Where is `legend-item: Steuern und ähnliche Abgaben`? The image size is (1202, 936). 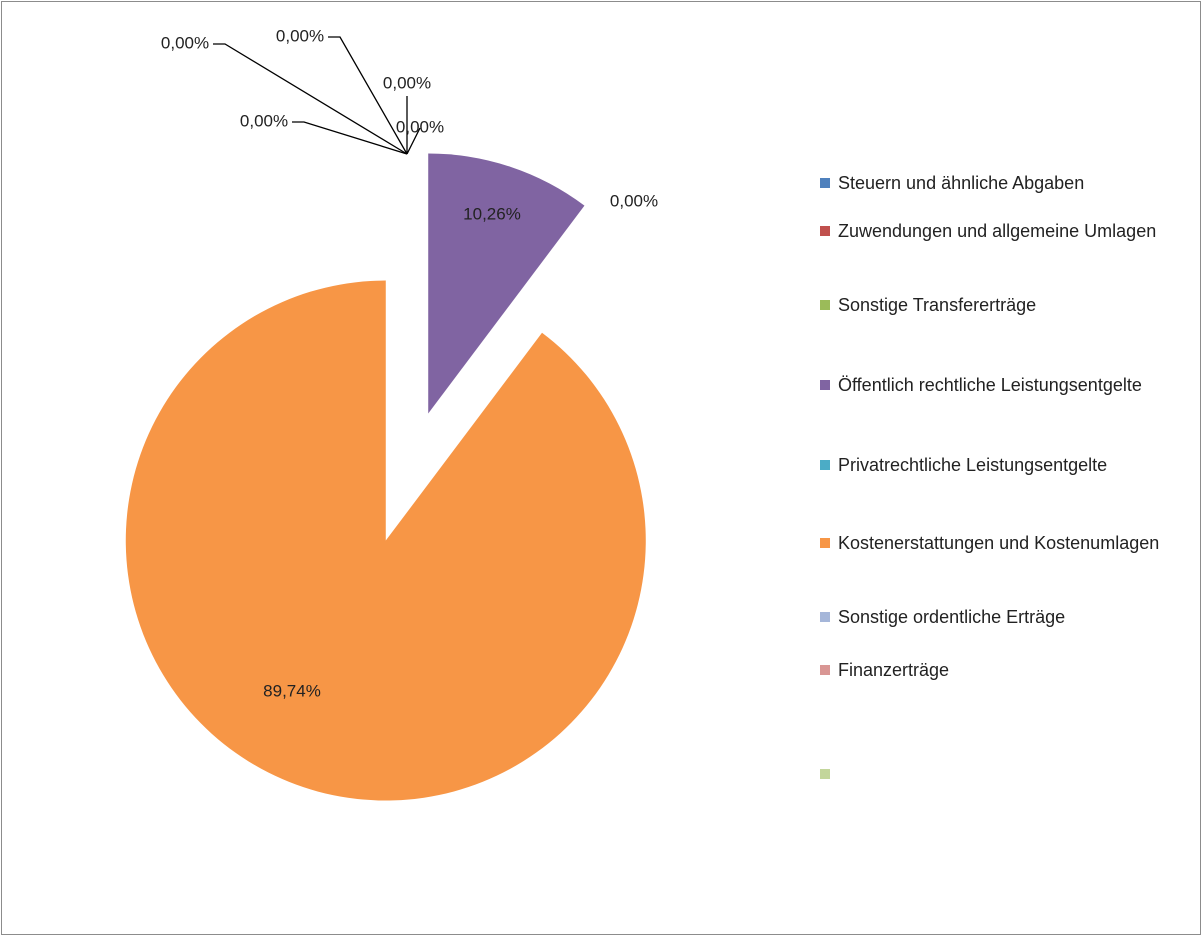 legend-item: Steuern und ähnliche Abgaben is located at coordinates (1011, 183).